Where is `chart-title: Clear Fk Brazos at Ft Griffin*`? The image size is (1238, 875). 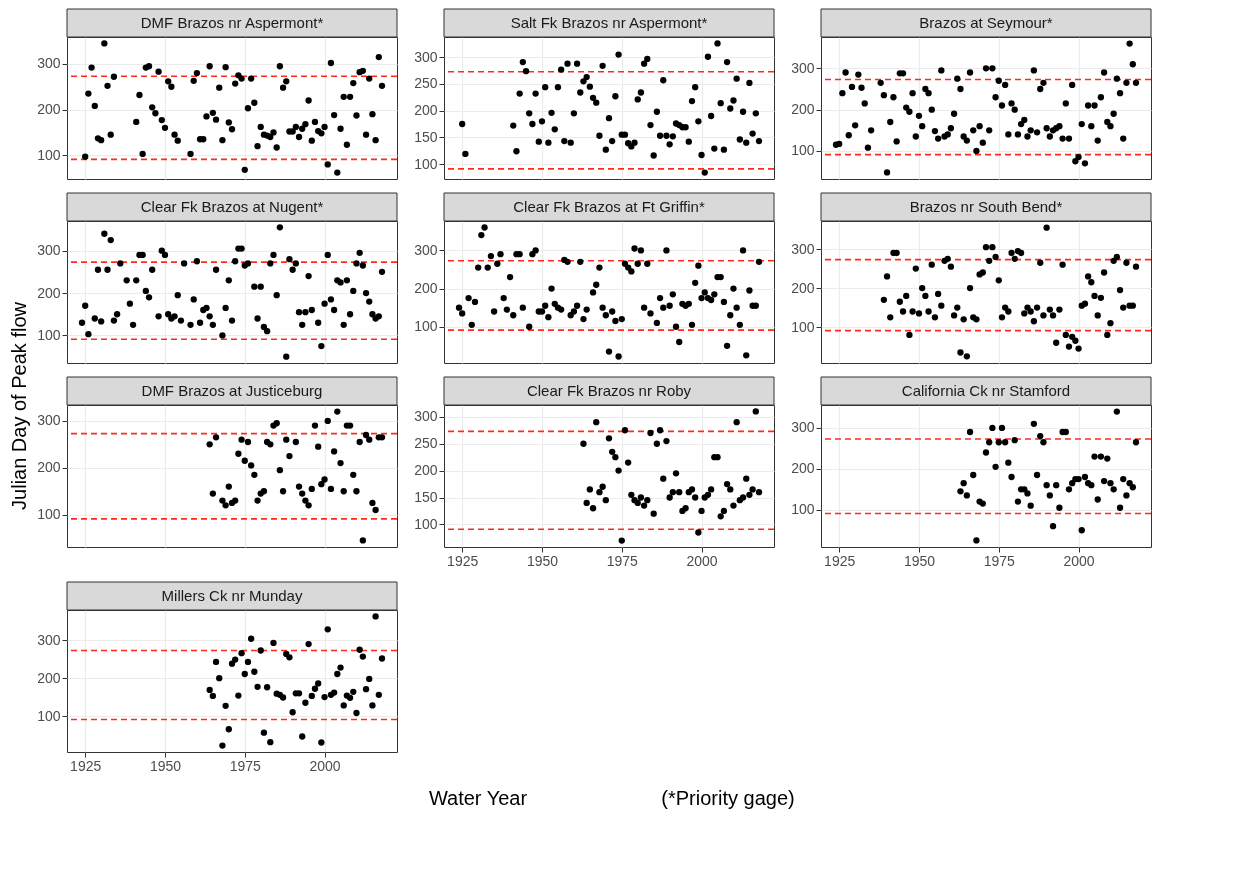
chart-title: Clear Fk Brazos at Ft Griffin* is located at coordinates (609, 206).